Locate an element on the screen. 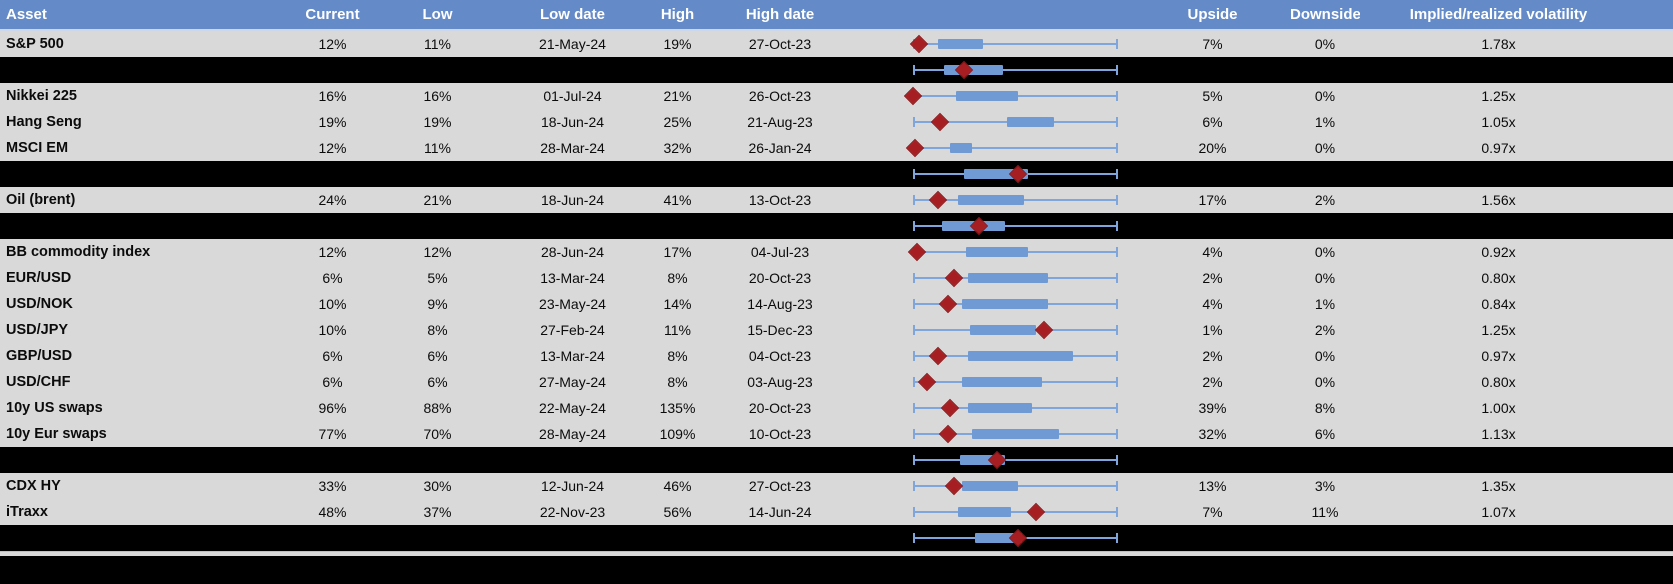 Image resolution: width=1673 pixels, height=584 pixels. cell-low_date: 12-Jun-24 is located at coordinates (572, 486).